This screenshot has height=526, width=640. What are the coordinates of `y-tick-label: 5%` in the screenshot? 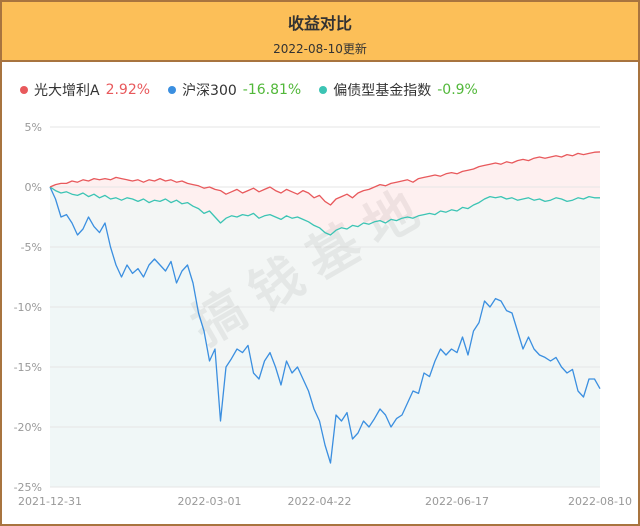 It's located at (33, 127).